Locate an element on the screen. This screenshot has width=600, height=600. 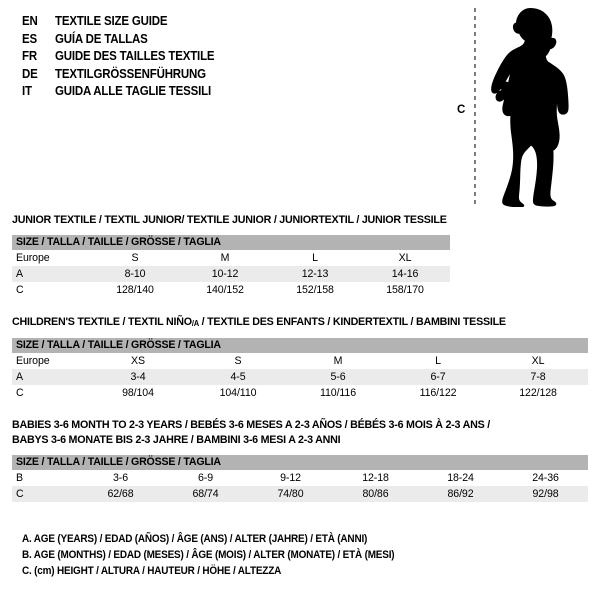
cell-value: 3-6 is located at coordinates (120, 478).